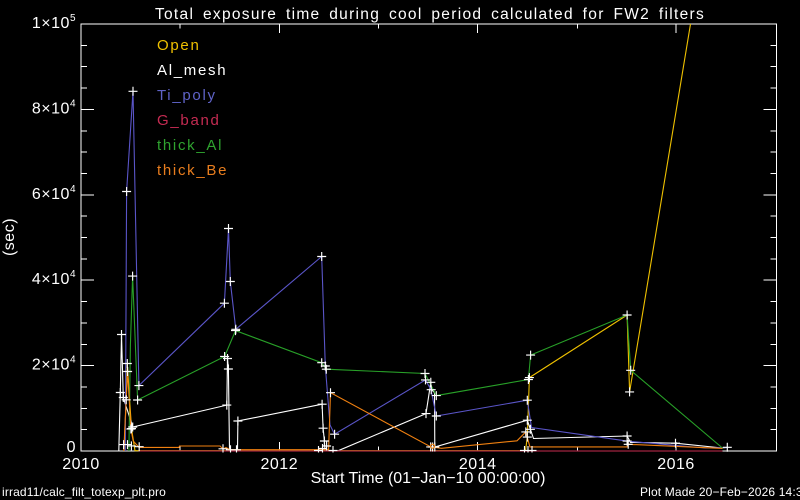 This screenshot has height=500, width=800. I want to click on svg-text: 2×10⁴, so click(54, 364).